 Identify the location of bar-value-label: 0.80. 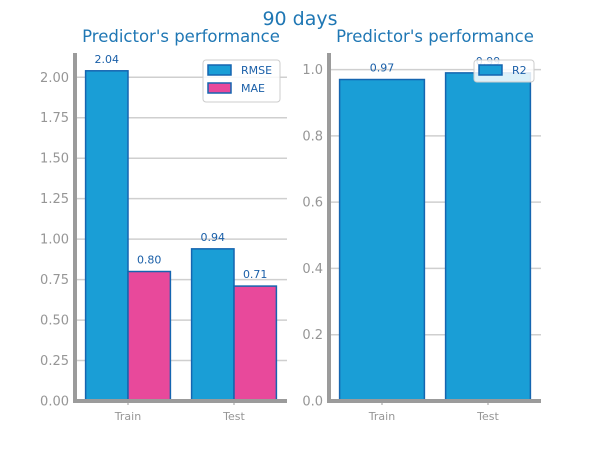
(149, 260).